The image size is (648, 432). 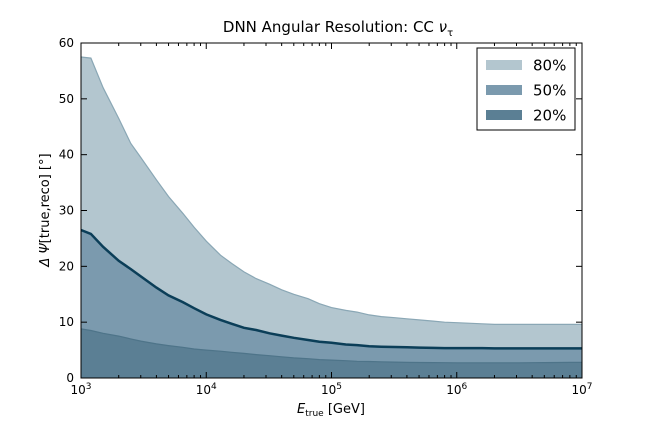 I want to click on x-tick-label: 10³, so click(x=80, y=389).